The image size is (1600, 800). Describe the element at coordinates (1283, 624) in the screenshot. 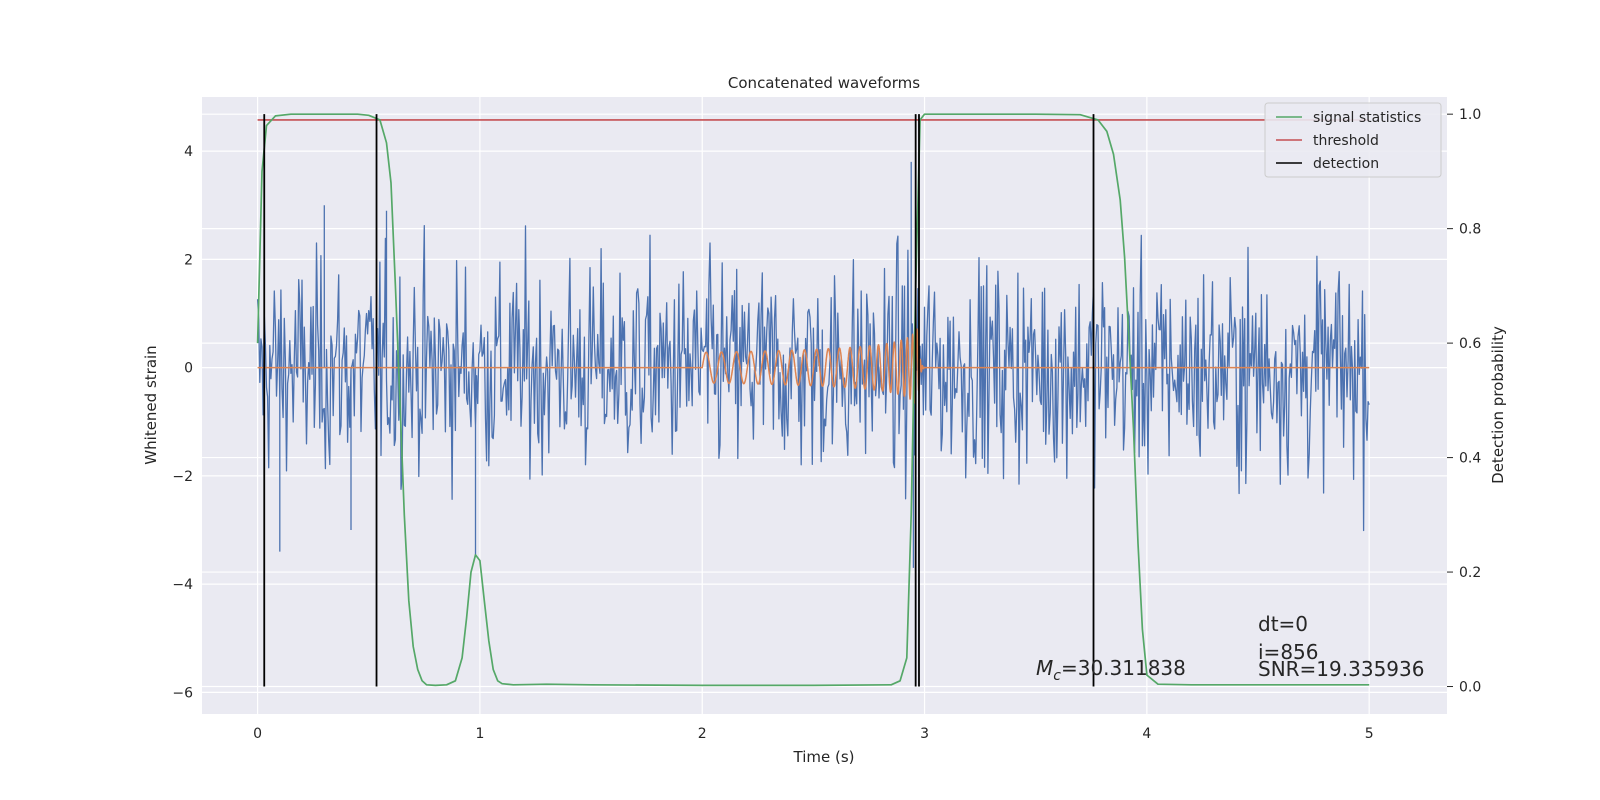

I see `annotation-dt: dt=0` at that location.